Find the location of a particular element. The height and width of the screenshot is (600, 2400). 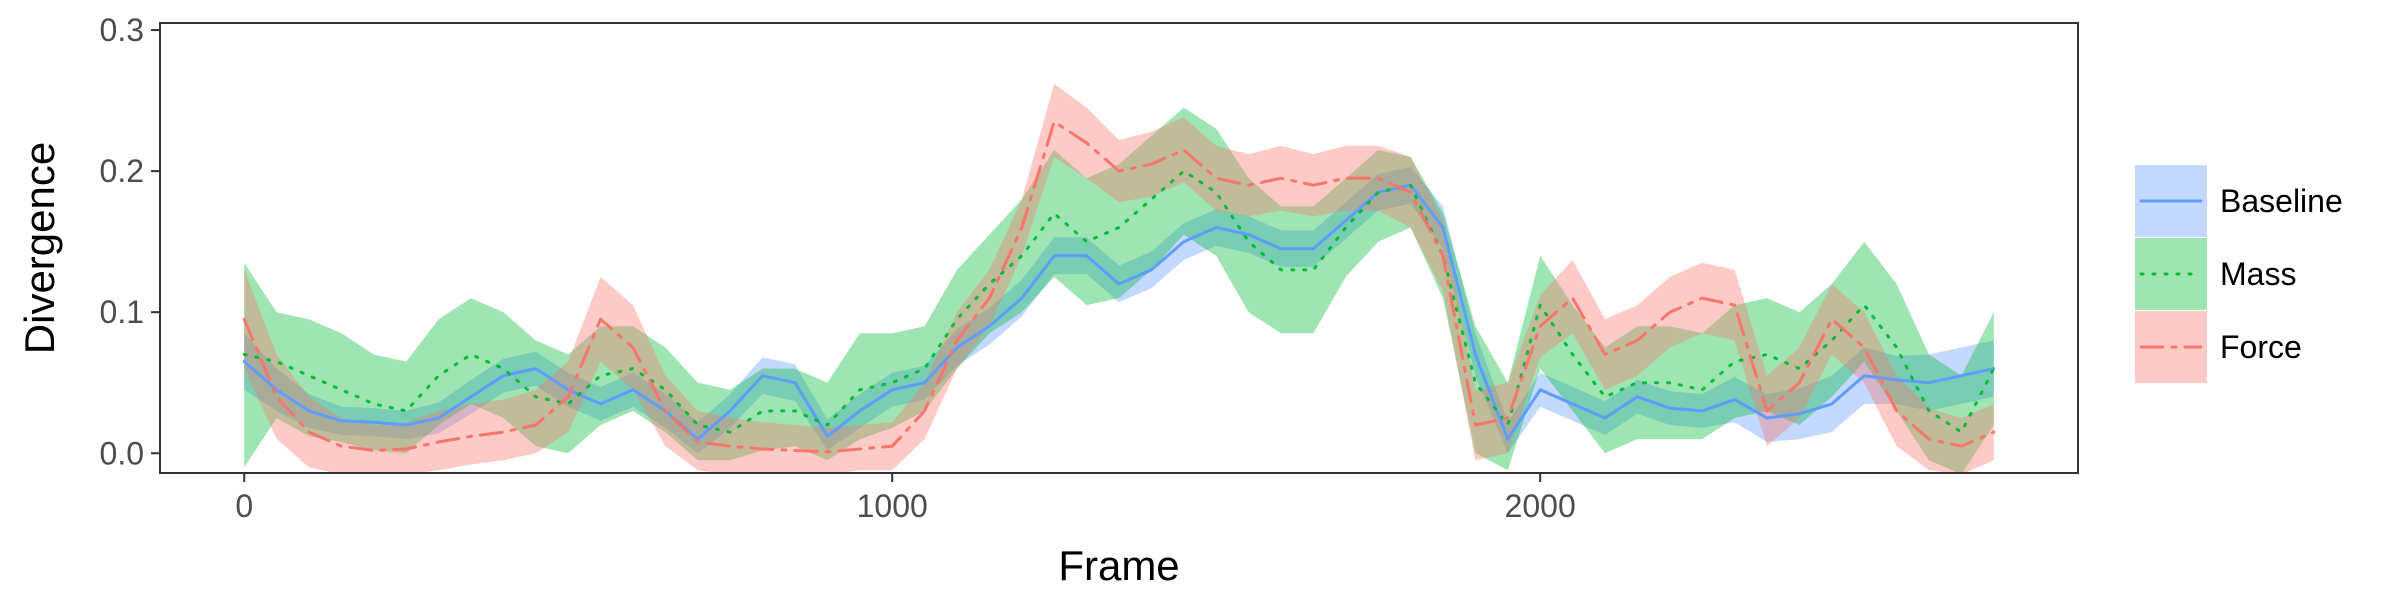

x-tick-label: 1000 is located at coordinates (892, 506).